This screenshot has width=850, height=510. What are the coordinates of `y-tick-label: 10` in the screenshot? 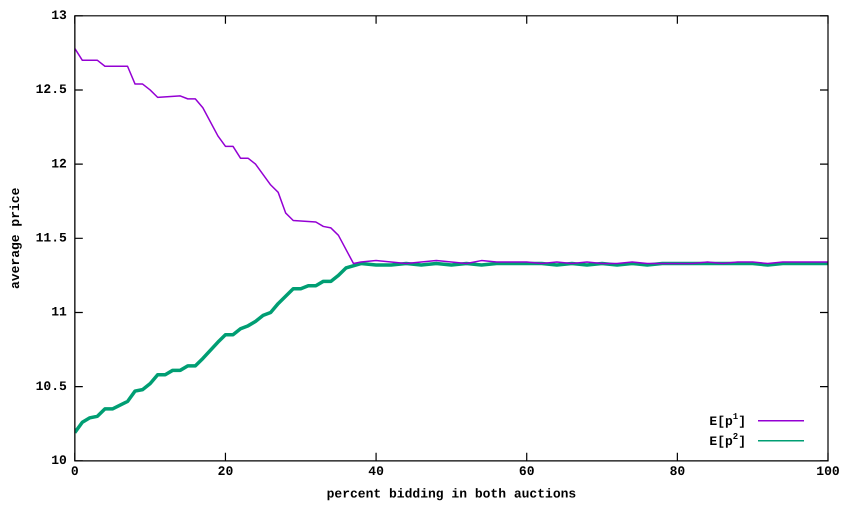 It's located at (59, 460).